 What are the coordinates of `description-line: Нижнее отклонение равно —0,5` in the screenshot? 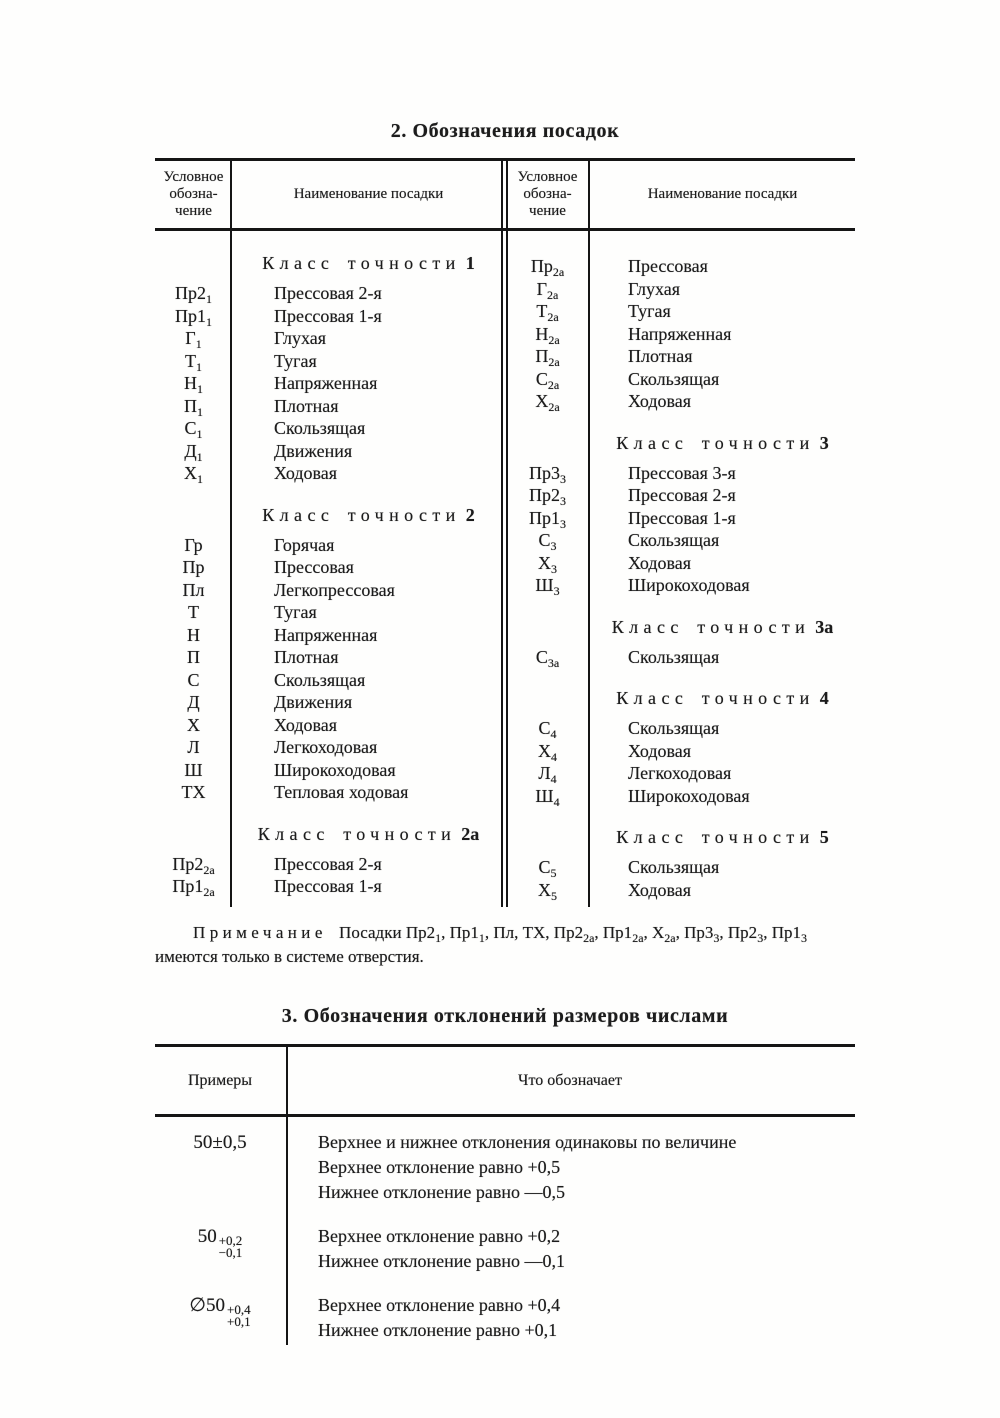 It's located at (442, 1192).